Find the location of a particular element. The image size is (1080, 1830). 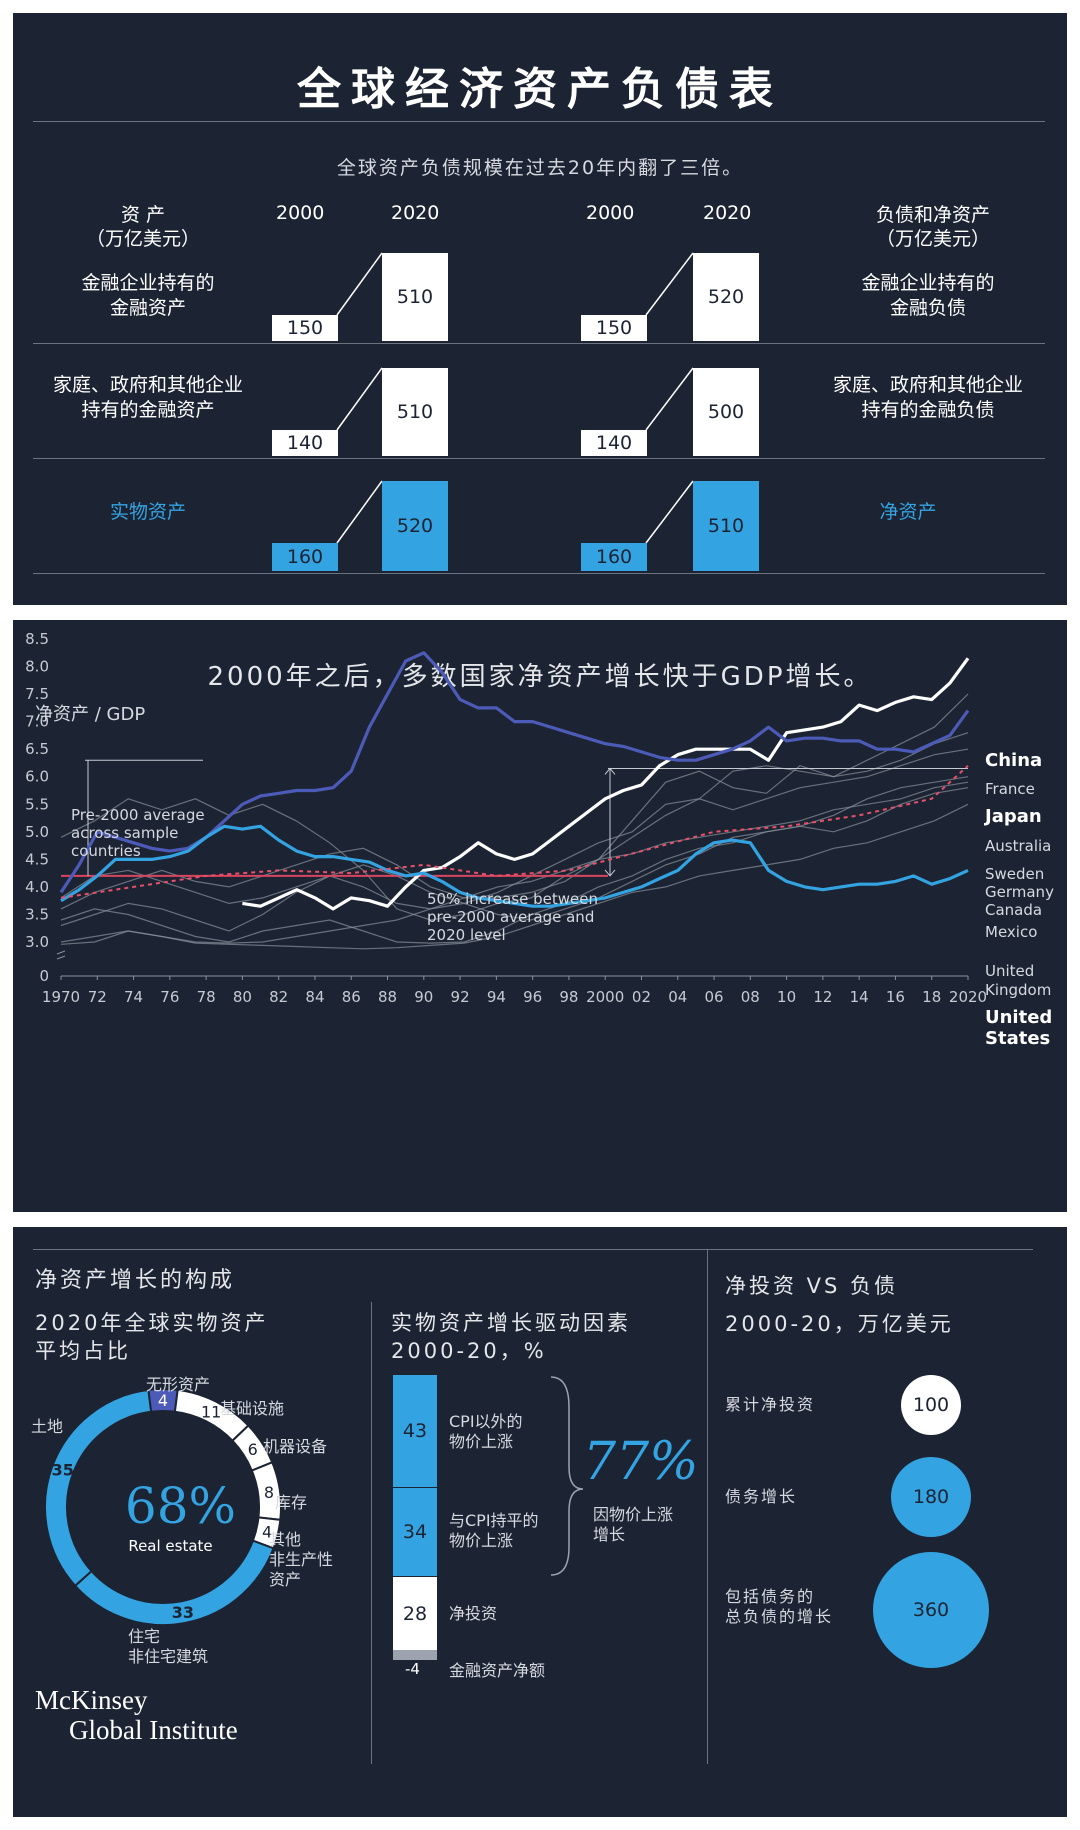

logo-line2: Global Institute is located at coordinates (153, 1730).